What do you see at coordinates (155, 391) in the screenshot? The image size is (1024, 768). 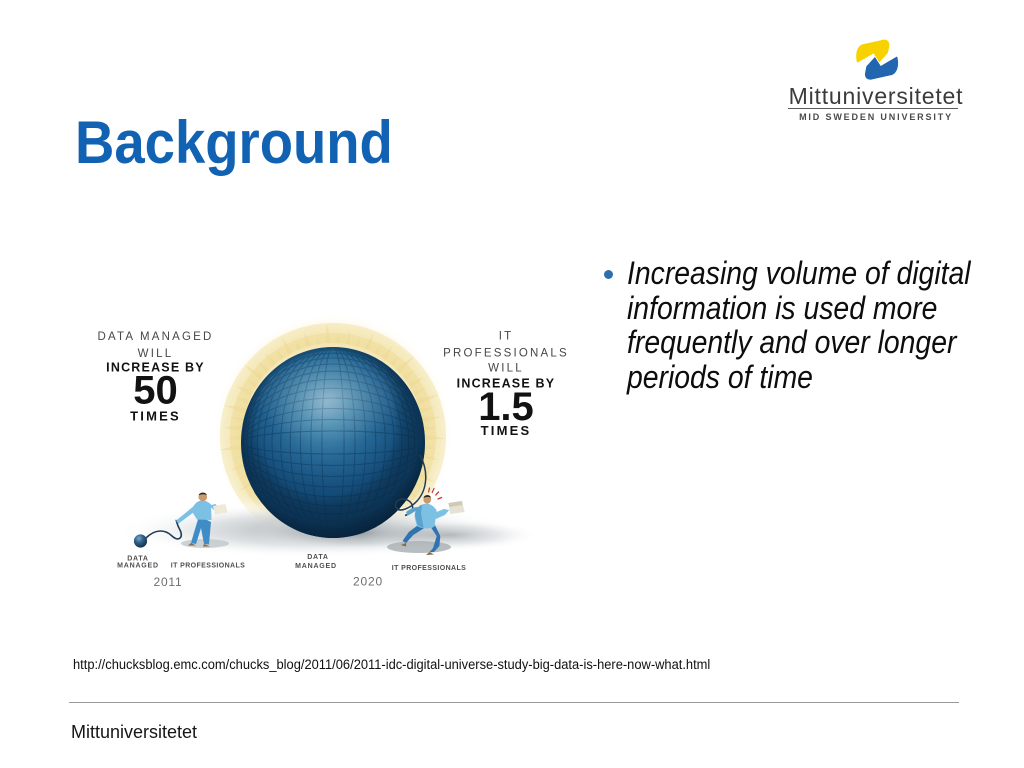 I see `svg-text: 50` at bounding box center [155, 391].